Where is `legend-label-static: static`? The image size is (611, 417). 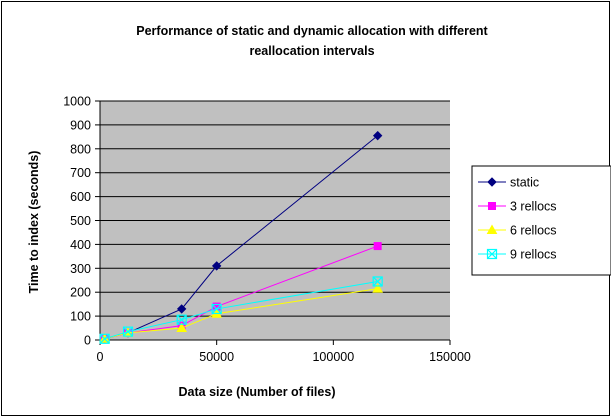
legend-label-static: static is located at coordinates (524, 183).